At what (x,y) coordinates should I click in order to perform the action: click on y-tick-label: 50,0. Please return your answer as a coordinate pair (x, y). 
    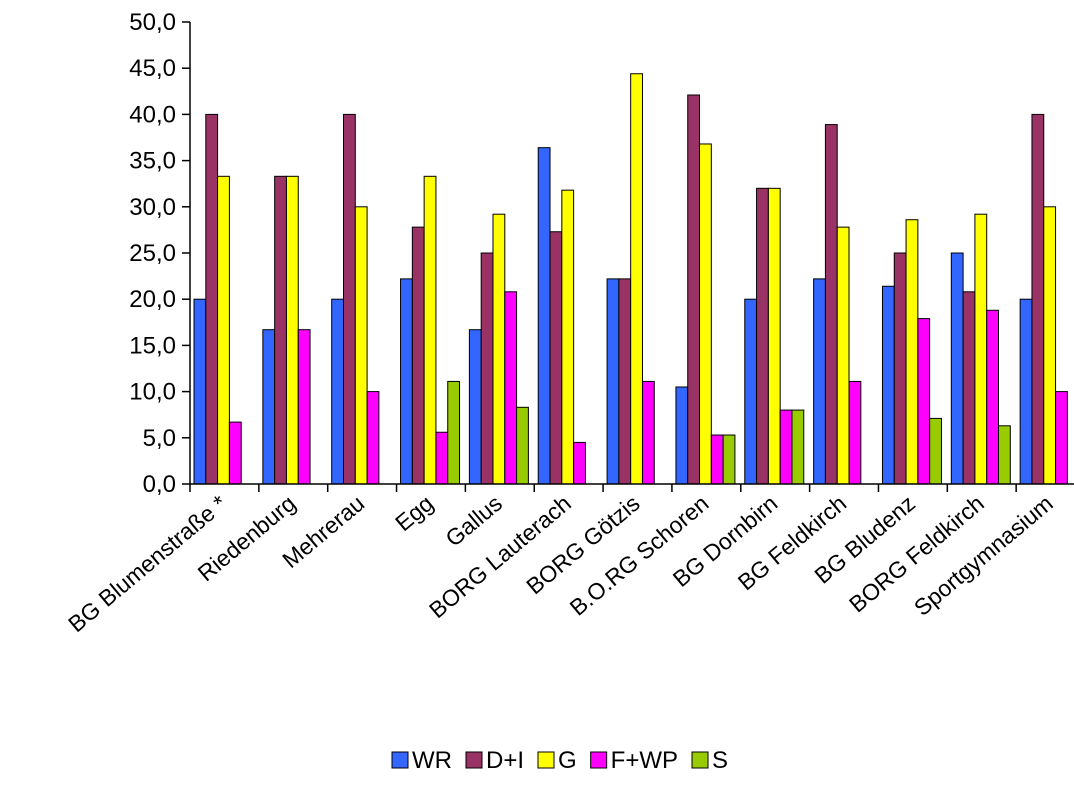
    Looking at the image, I should click on (152, 22).